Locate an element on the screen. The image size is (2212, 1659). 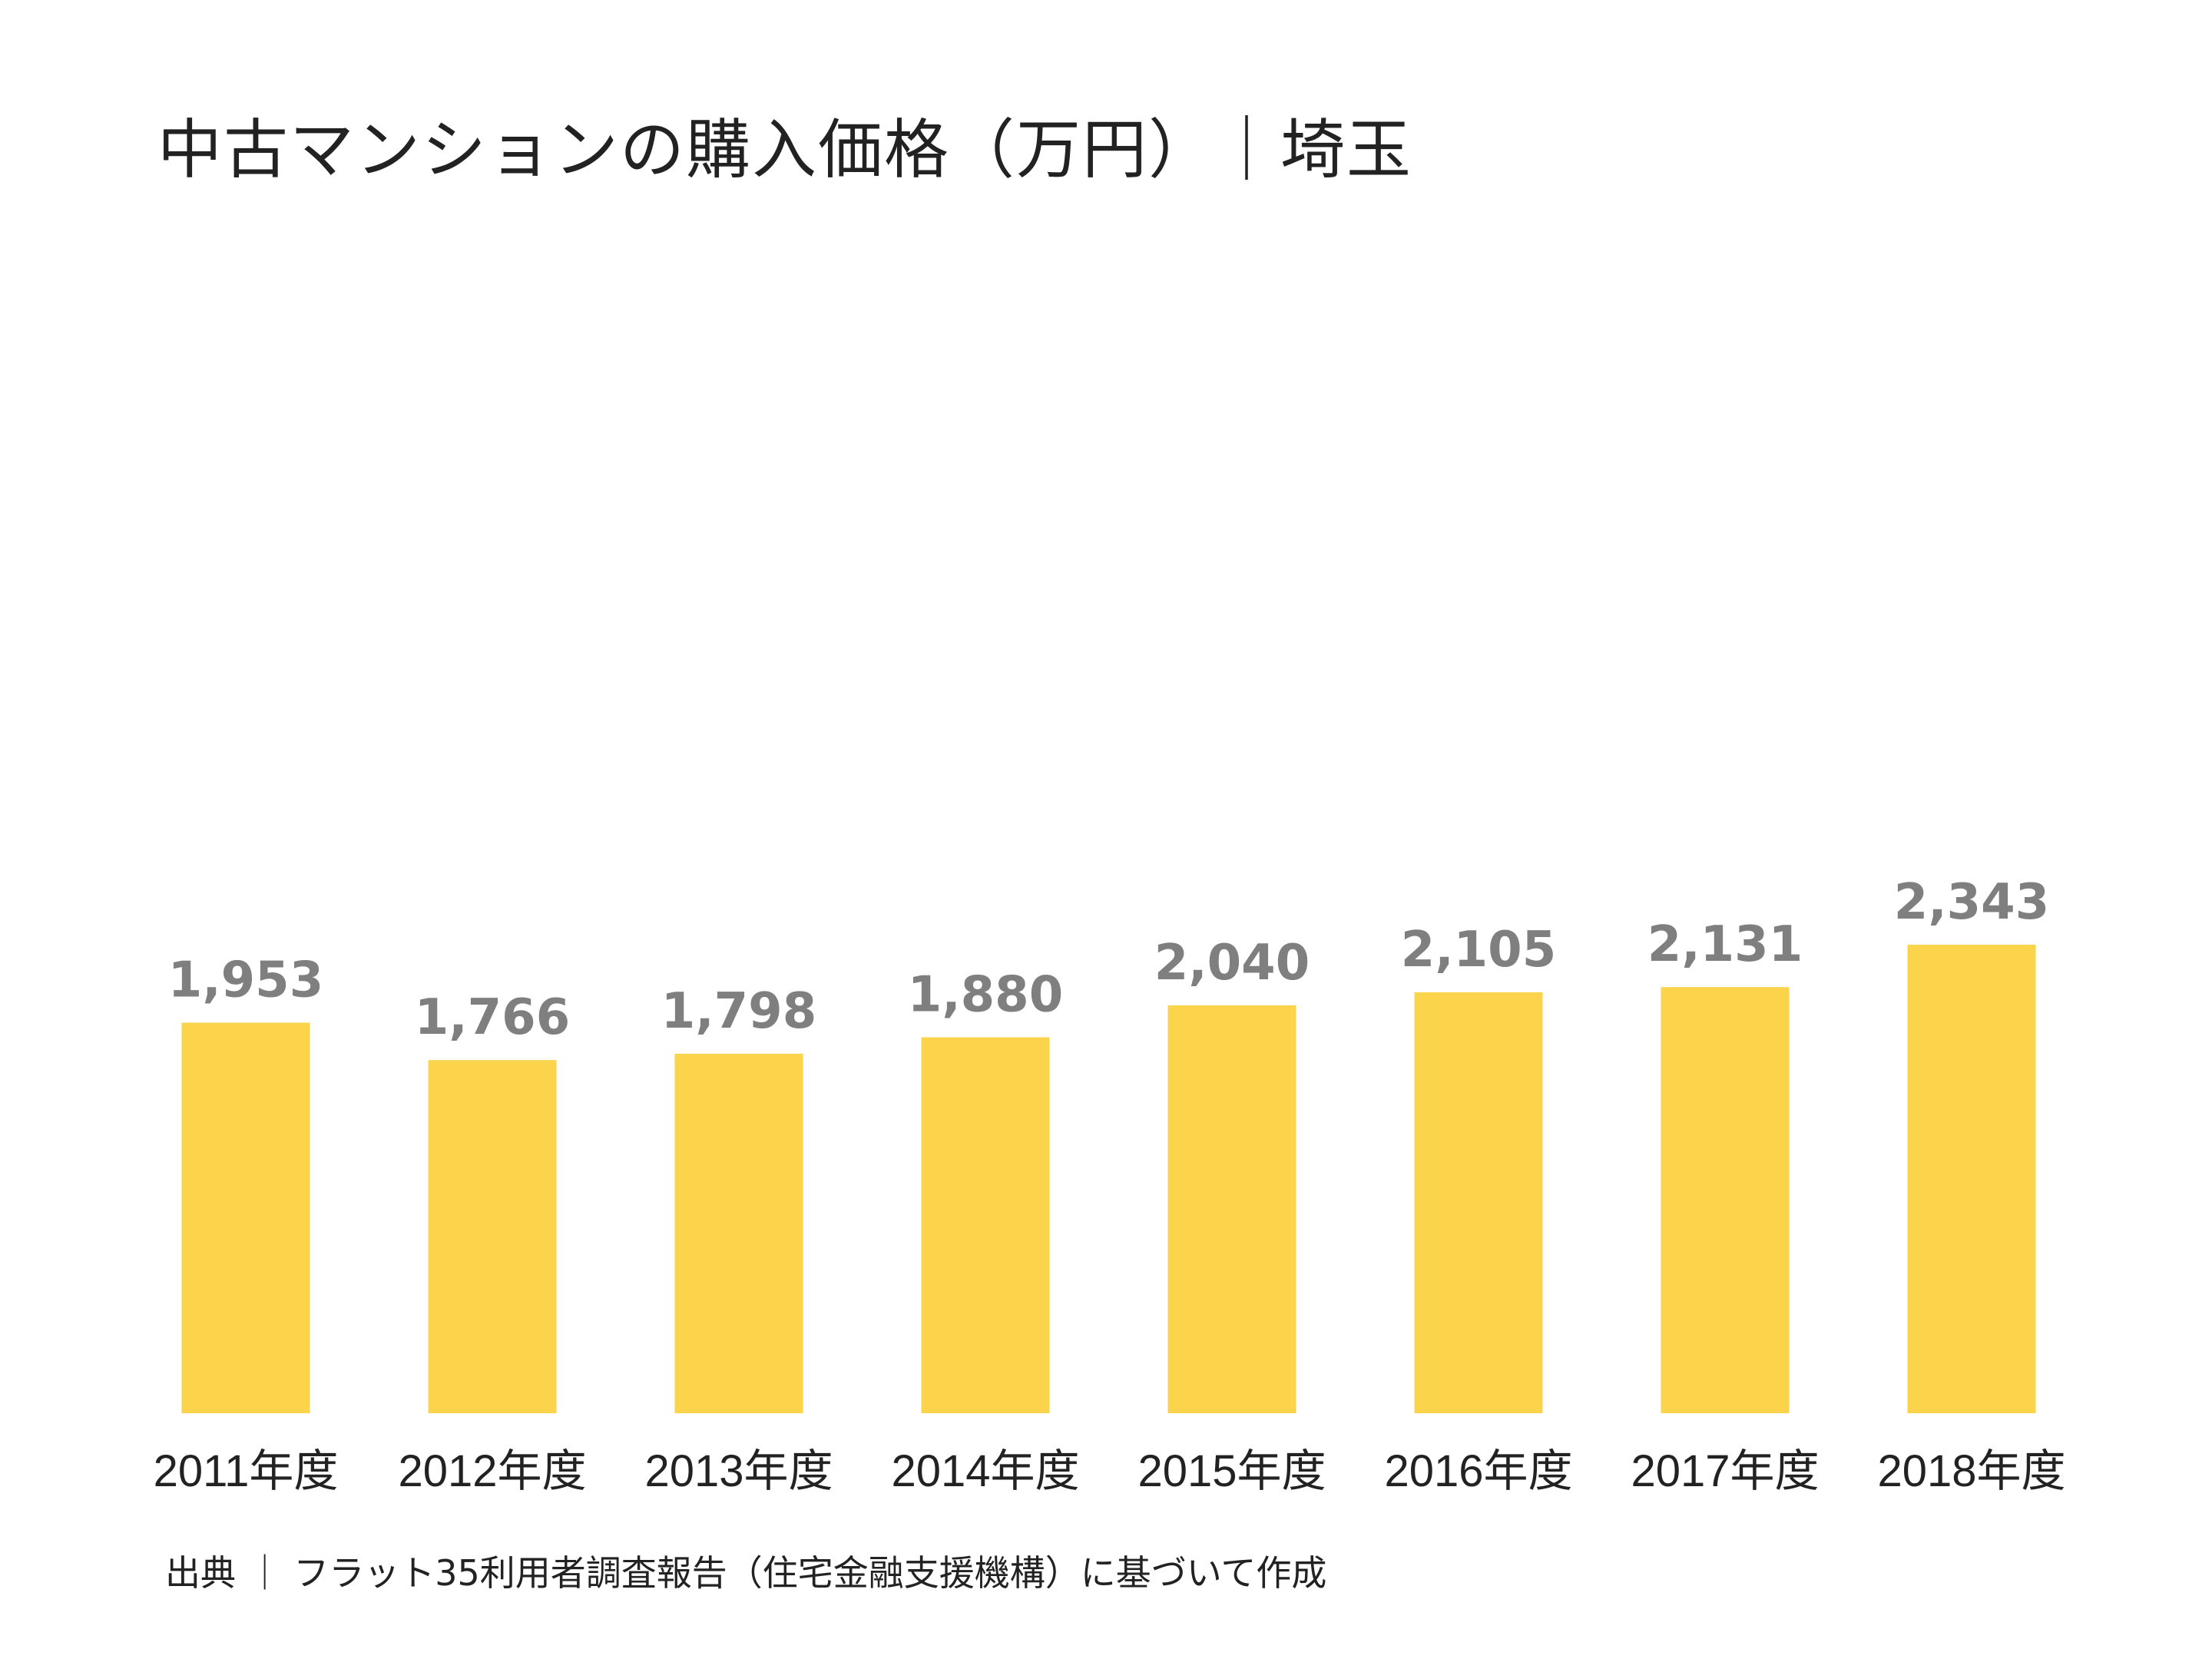
source-note: 出典 ｜ フラット35利用者調査報告（住宅金融支援機構）に基づいて作成 is located at coordinates (746, 1573).